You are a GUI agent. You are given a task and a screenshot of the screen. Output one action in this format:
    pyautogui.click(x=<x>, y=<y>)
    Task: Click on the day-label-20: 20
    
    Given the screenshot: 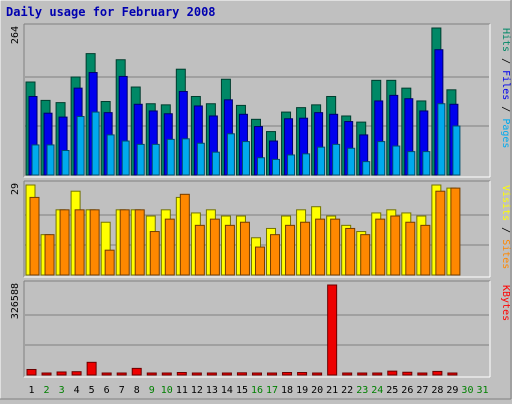 What is the action you would take?
    pyautogui.click(x=317, y=390)
    